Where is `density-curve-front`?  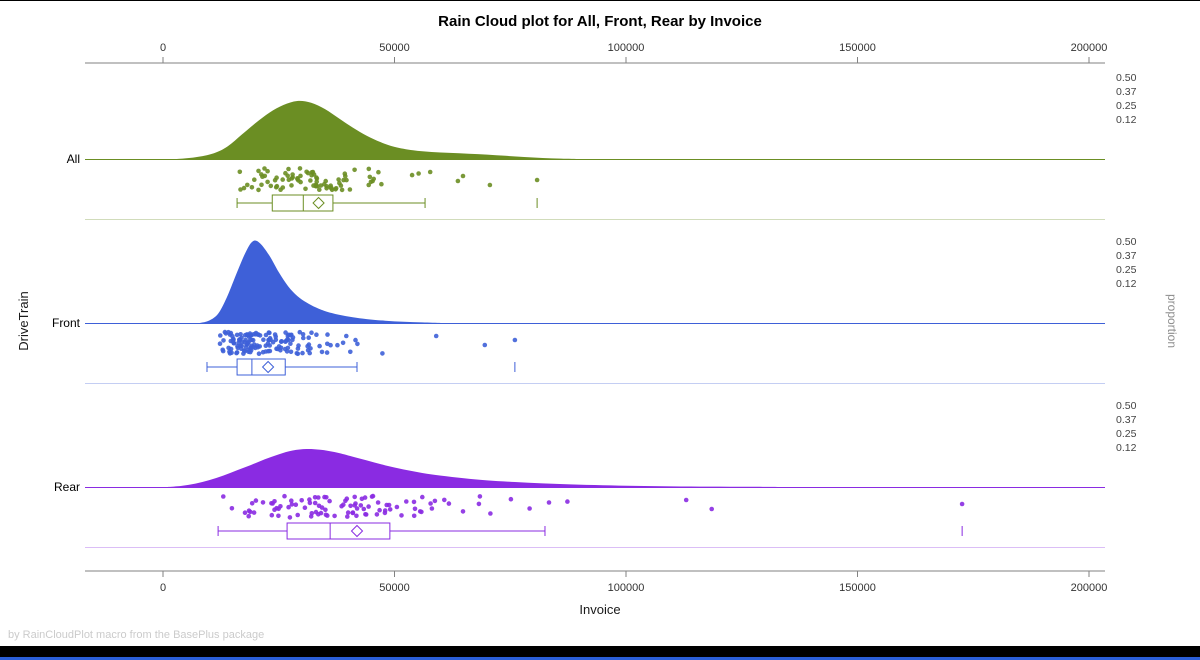 density-curve-front is located at coordinates (320, 281).